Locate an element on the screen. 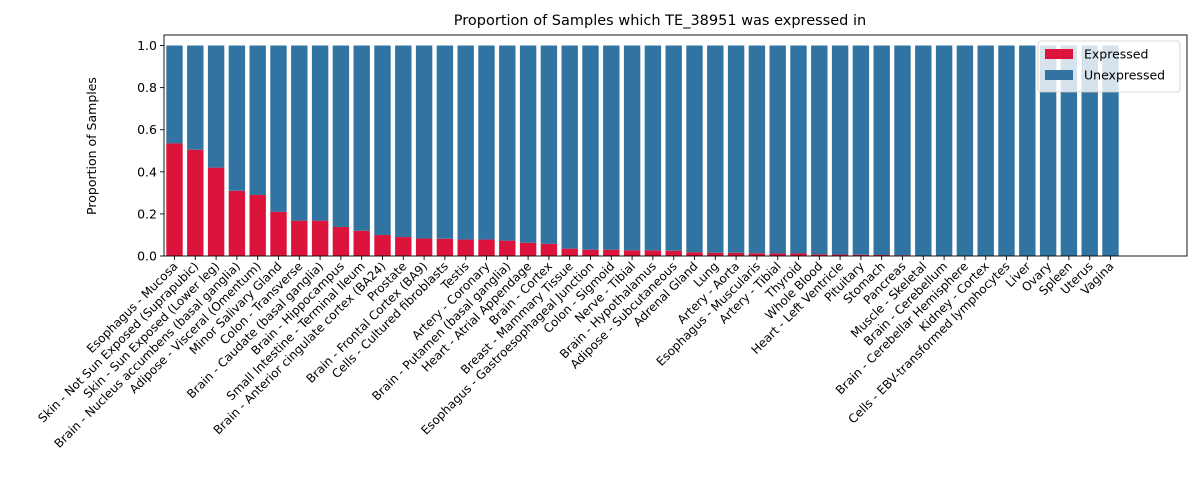 The image size is (1200, 504). y-tick-label: 0.6 is located at coordinates (147, 129).